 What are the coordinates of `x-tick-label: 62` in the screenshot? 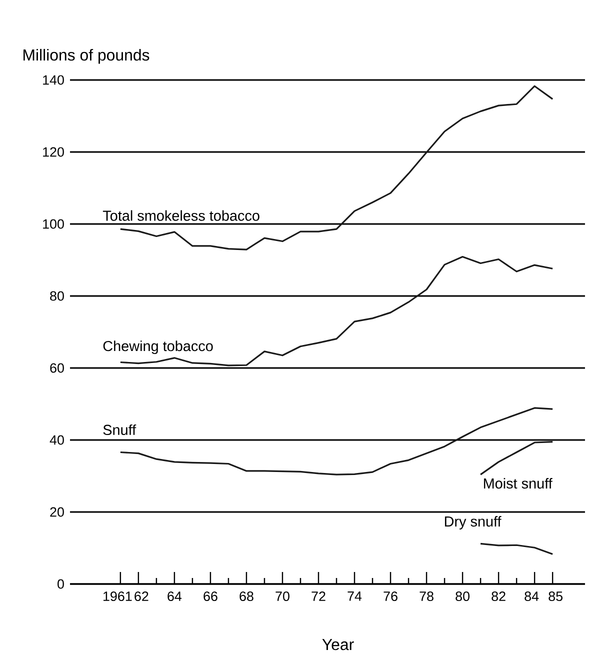 It's located at (141, 597).